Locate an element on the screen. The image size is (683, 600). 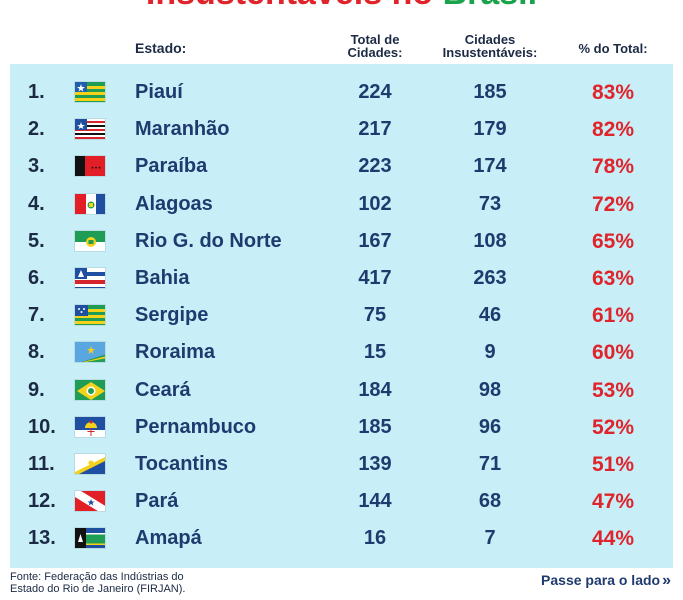
row-state-name: Roraima is located at coordinates (175, 352).